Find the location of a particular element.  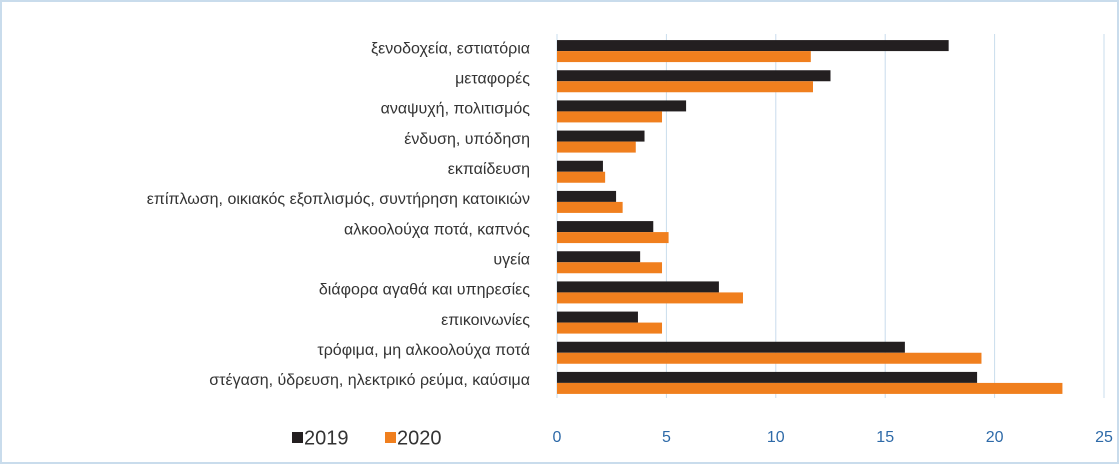

legend-label: 2020 is located at coordinates (419, 438).